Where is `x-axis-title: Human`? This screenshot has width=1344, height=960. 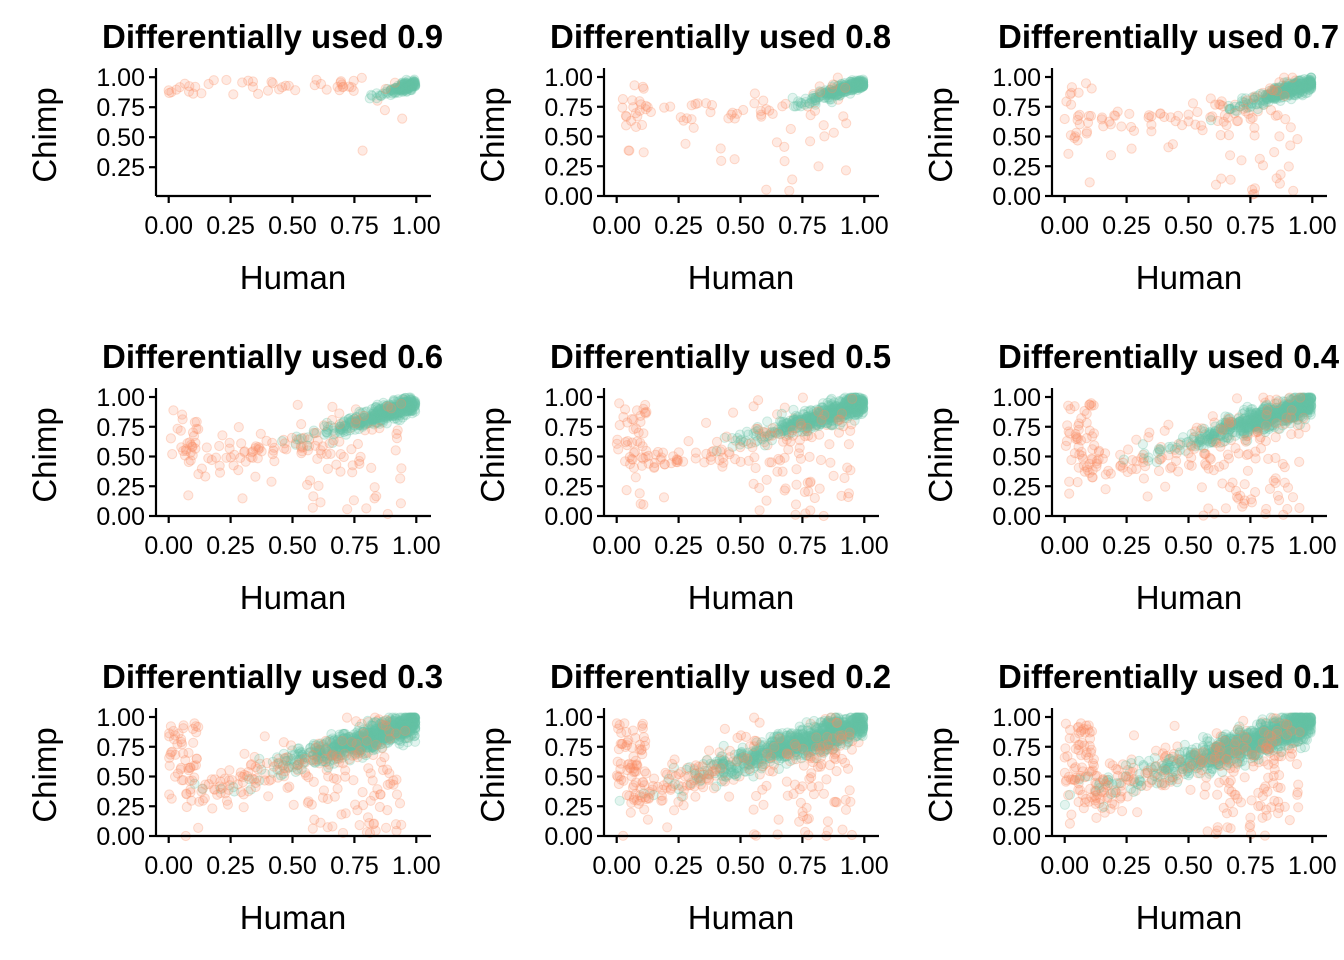 x-axis-title: Human is located at coordinates (1189, 277).